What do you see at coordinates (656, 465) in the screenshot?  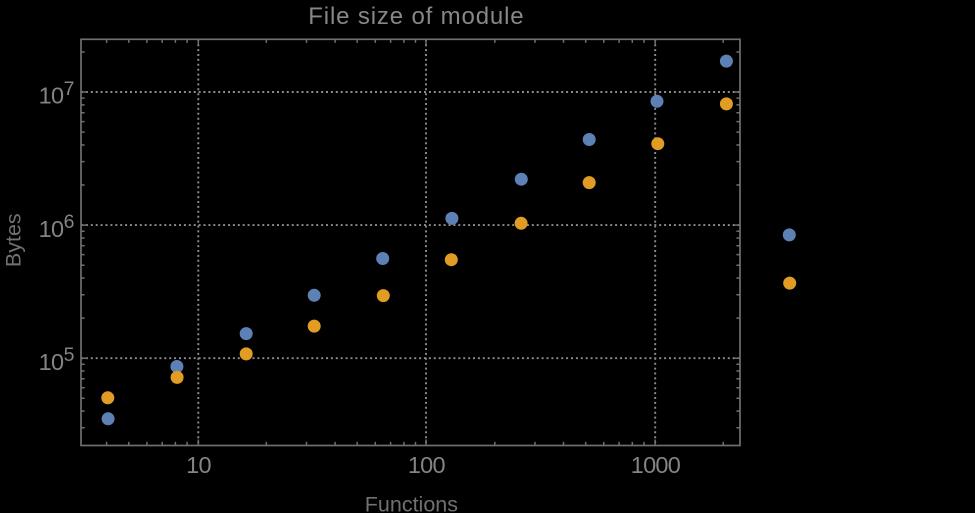 I see `svg-text: 1000` at bounding box center [656, 465].